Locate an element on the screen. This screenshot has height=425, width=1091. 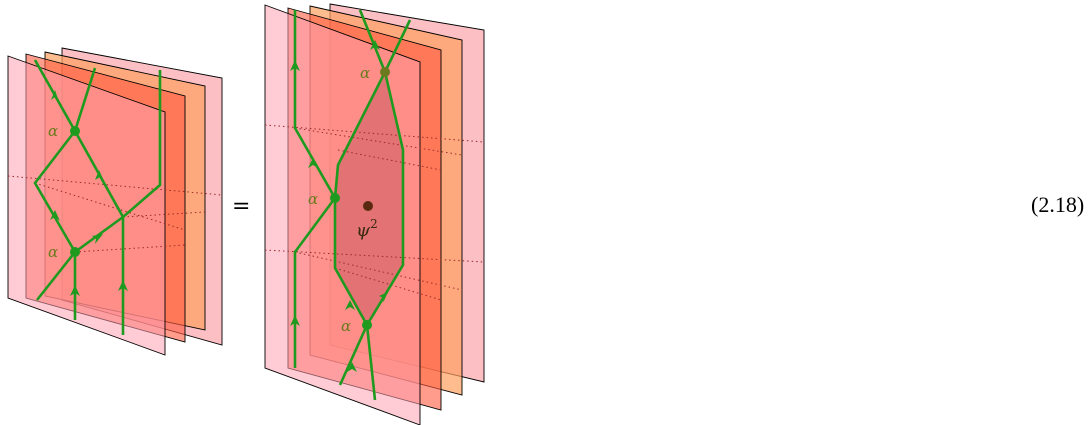
psi: ψ is located at coordinates (363, 230).